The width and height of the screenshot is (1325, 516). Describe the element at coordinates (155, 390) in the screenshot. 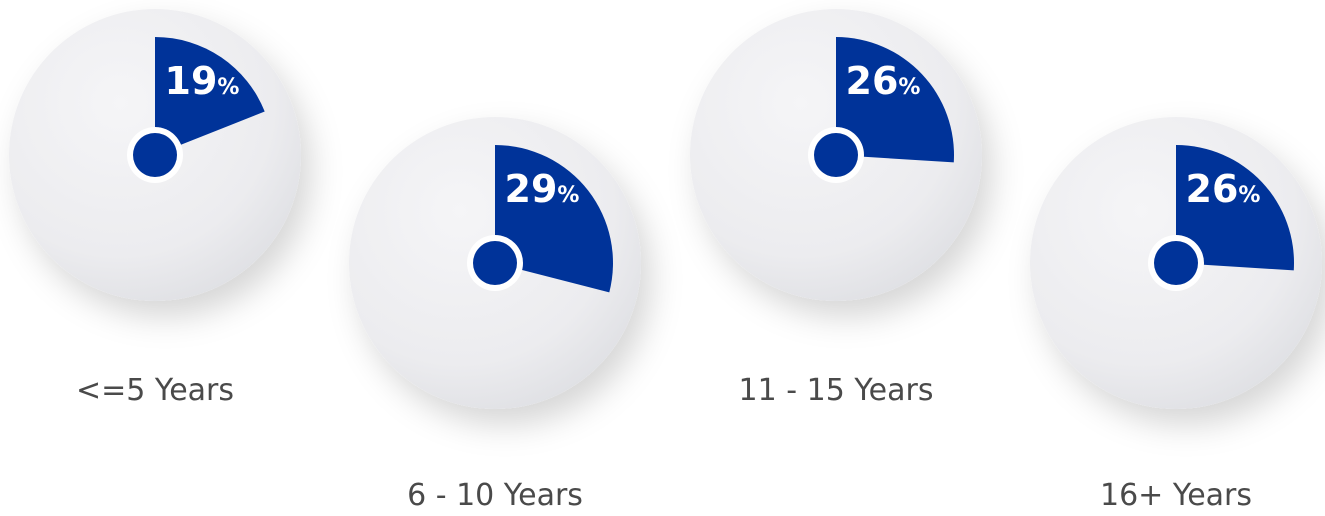

I see `pie-category-label: <=5 Years` at that location.